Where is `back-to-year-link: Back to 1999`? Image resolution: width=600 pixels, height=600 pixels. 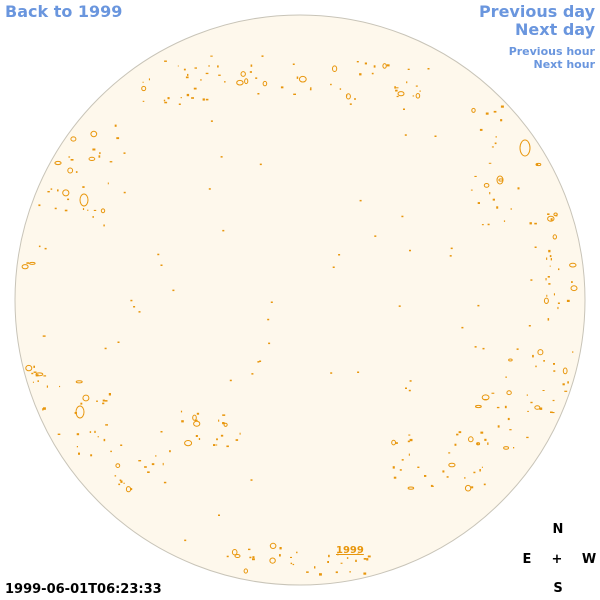
back-to-year-link: Back to 1999 is located at coordinates (64, 11).